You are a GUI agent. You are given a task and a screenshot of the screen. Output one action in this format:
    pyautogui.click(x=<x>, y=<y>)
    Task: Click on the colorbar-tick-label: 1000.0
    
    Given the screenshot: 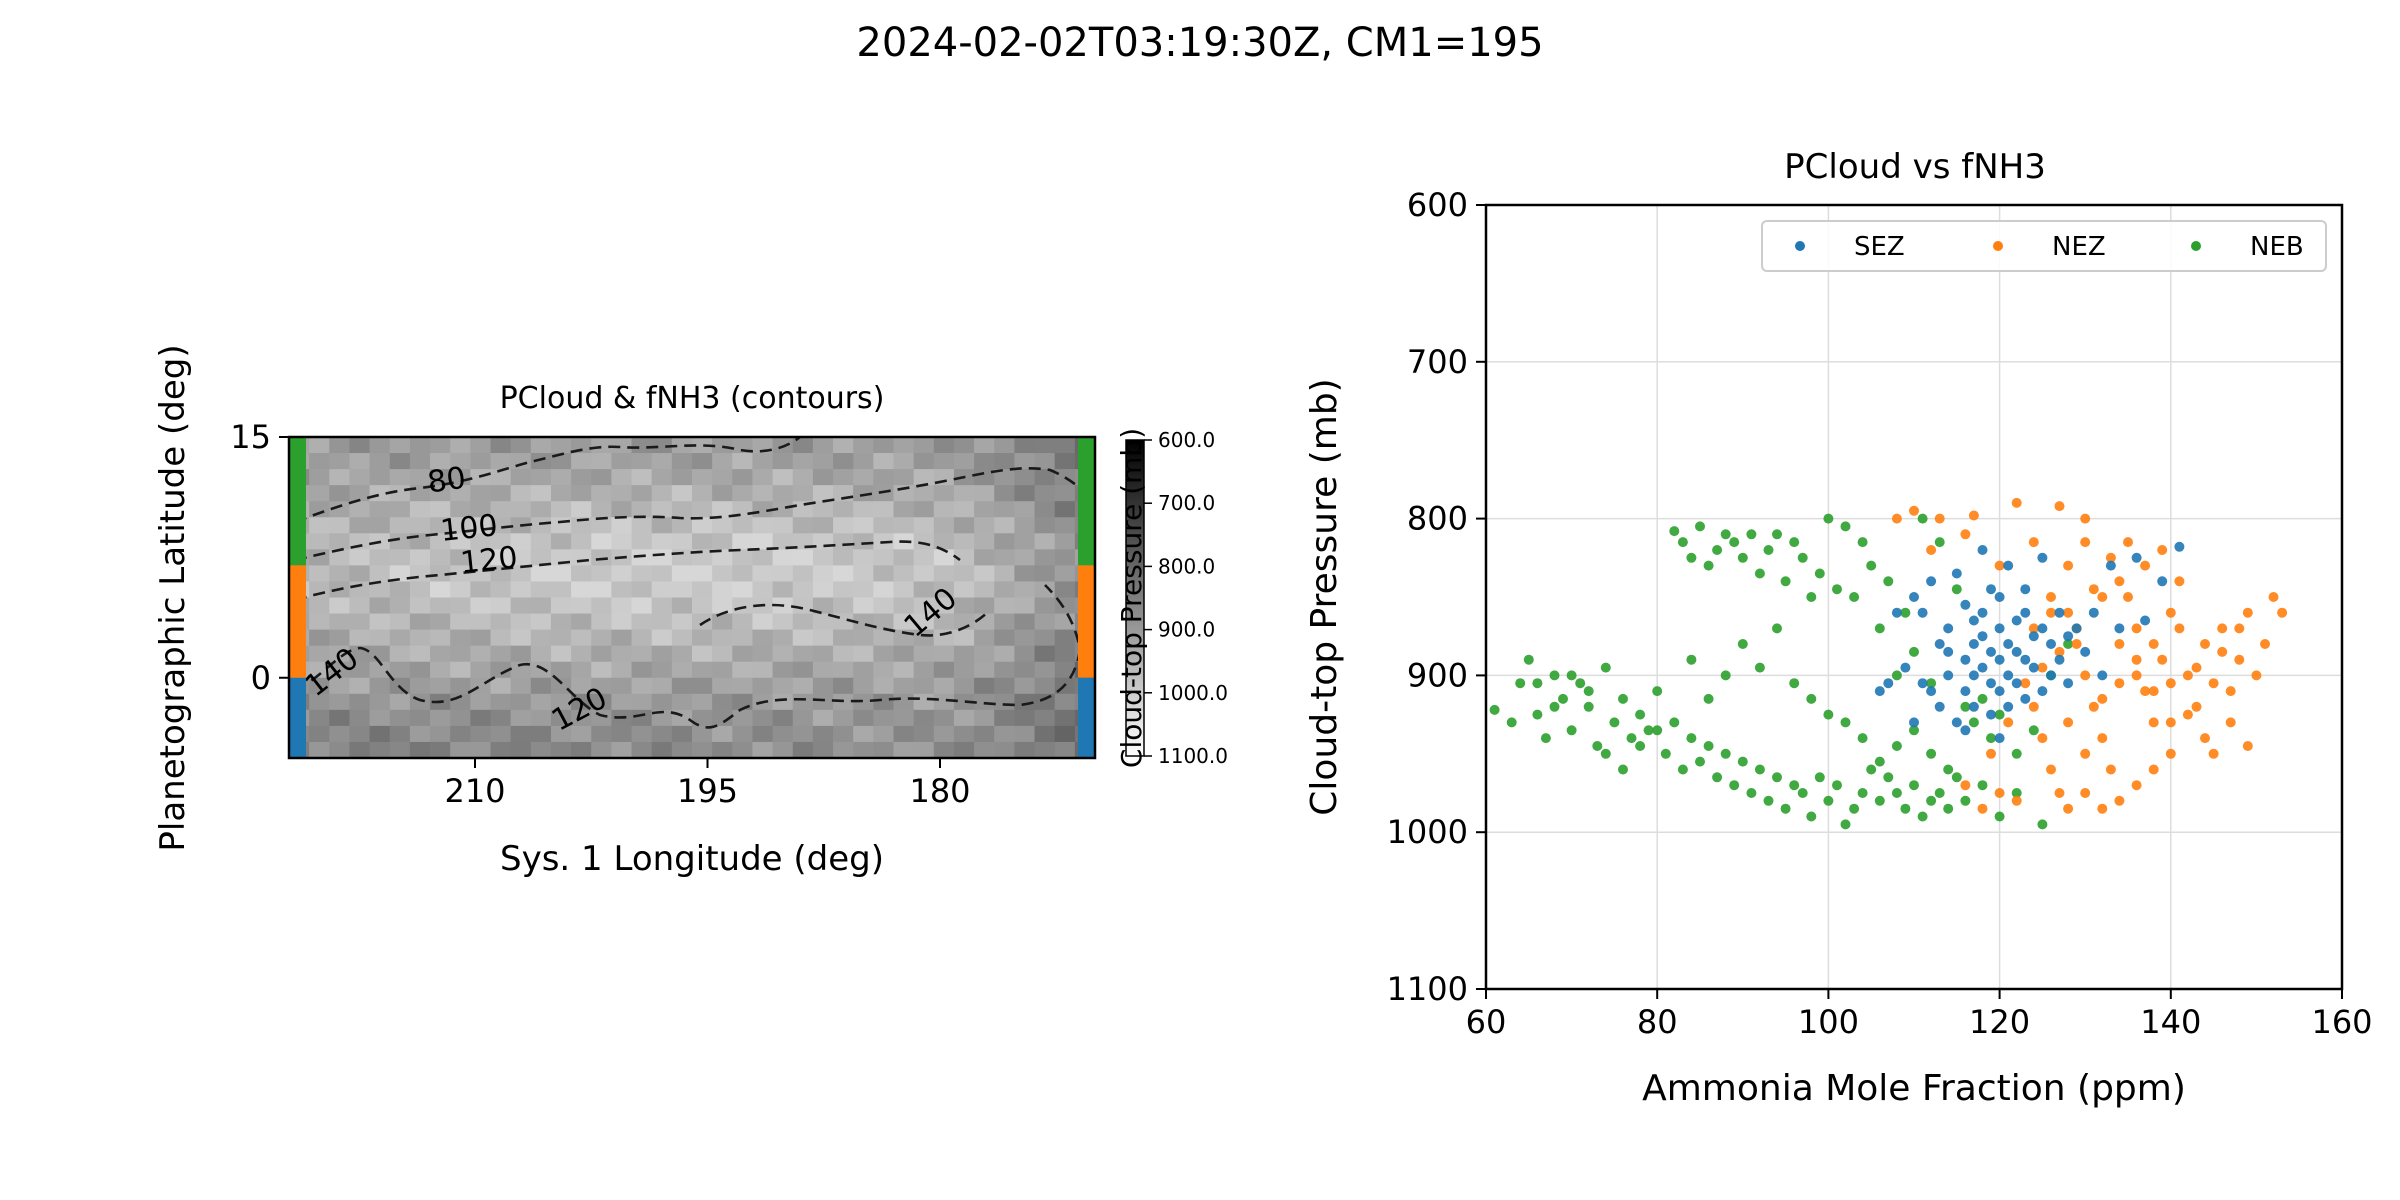 What is the action you would take?
    pyautogui.click(x=1193, y=693)
    